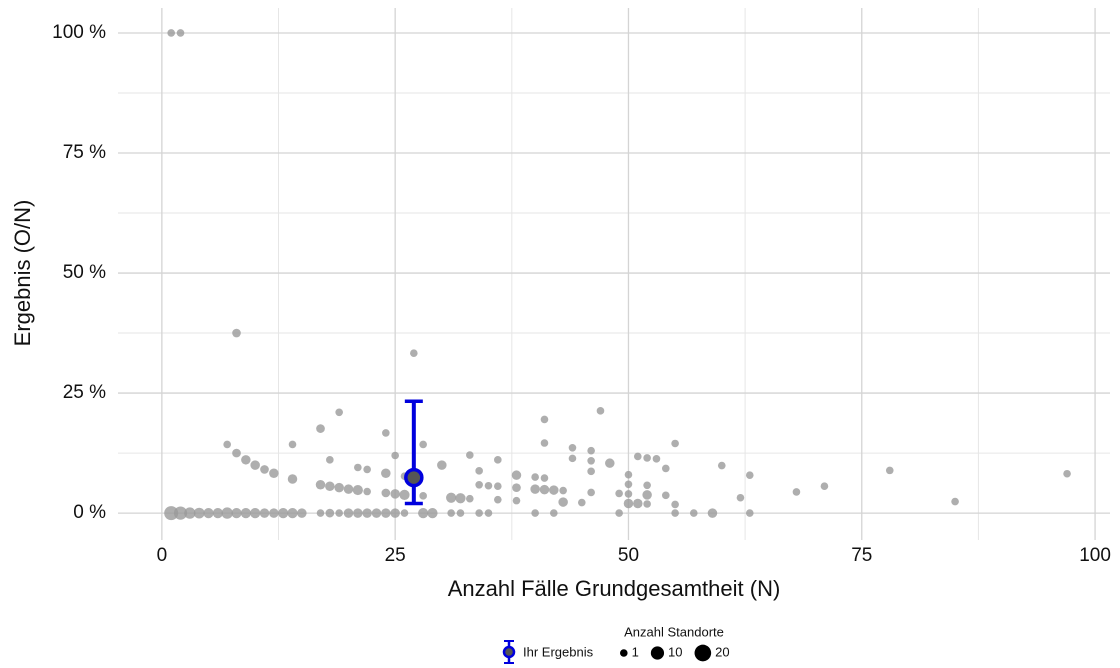  I want to click on size-legend-label: 10, so click(675, 651).